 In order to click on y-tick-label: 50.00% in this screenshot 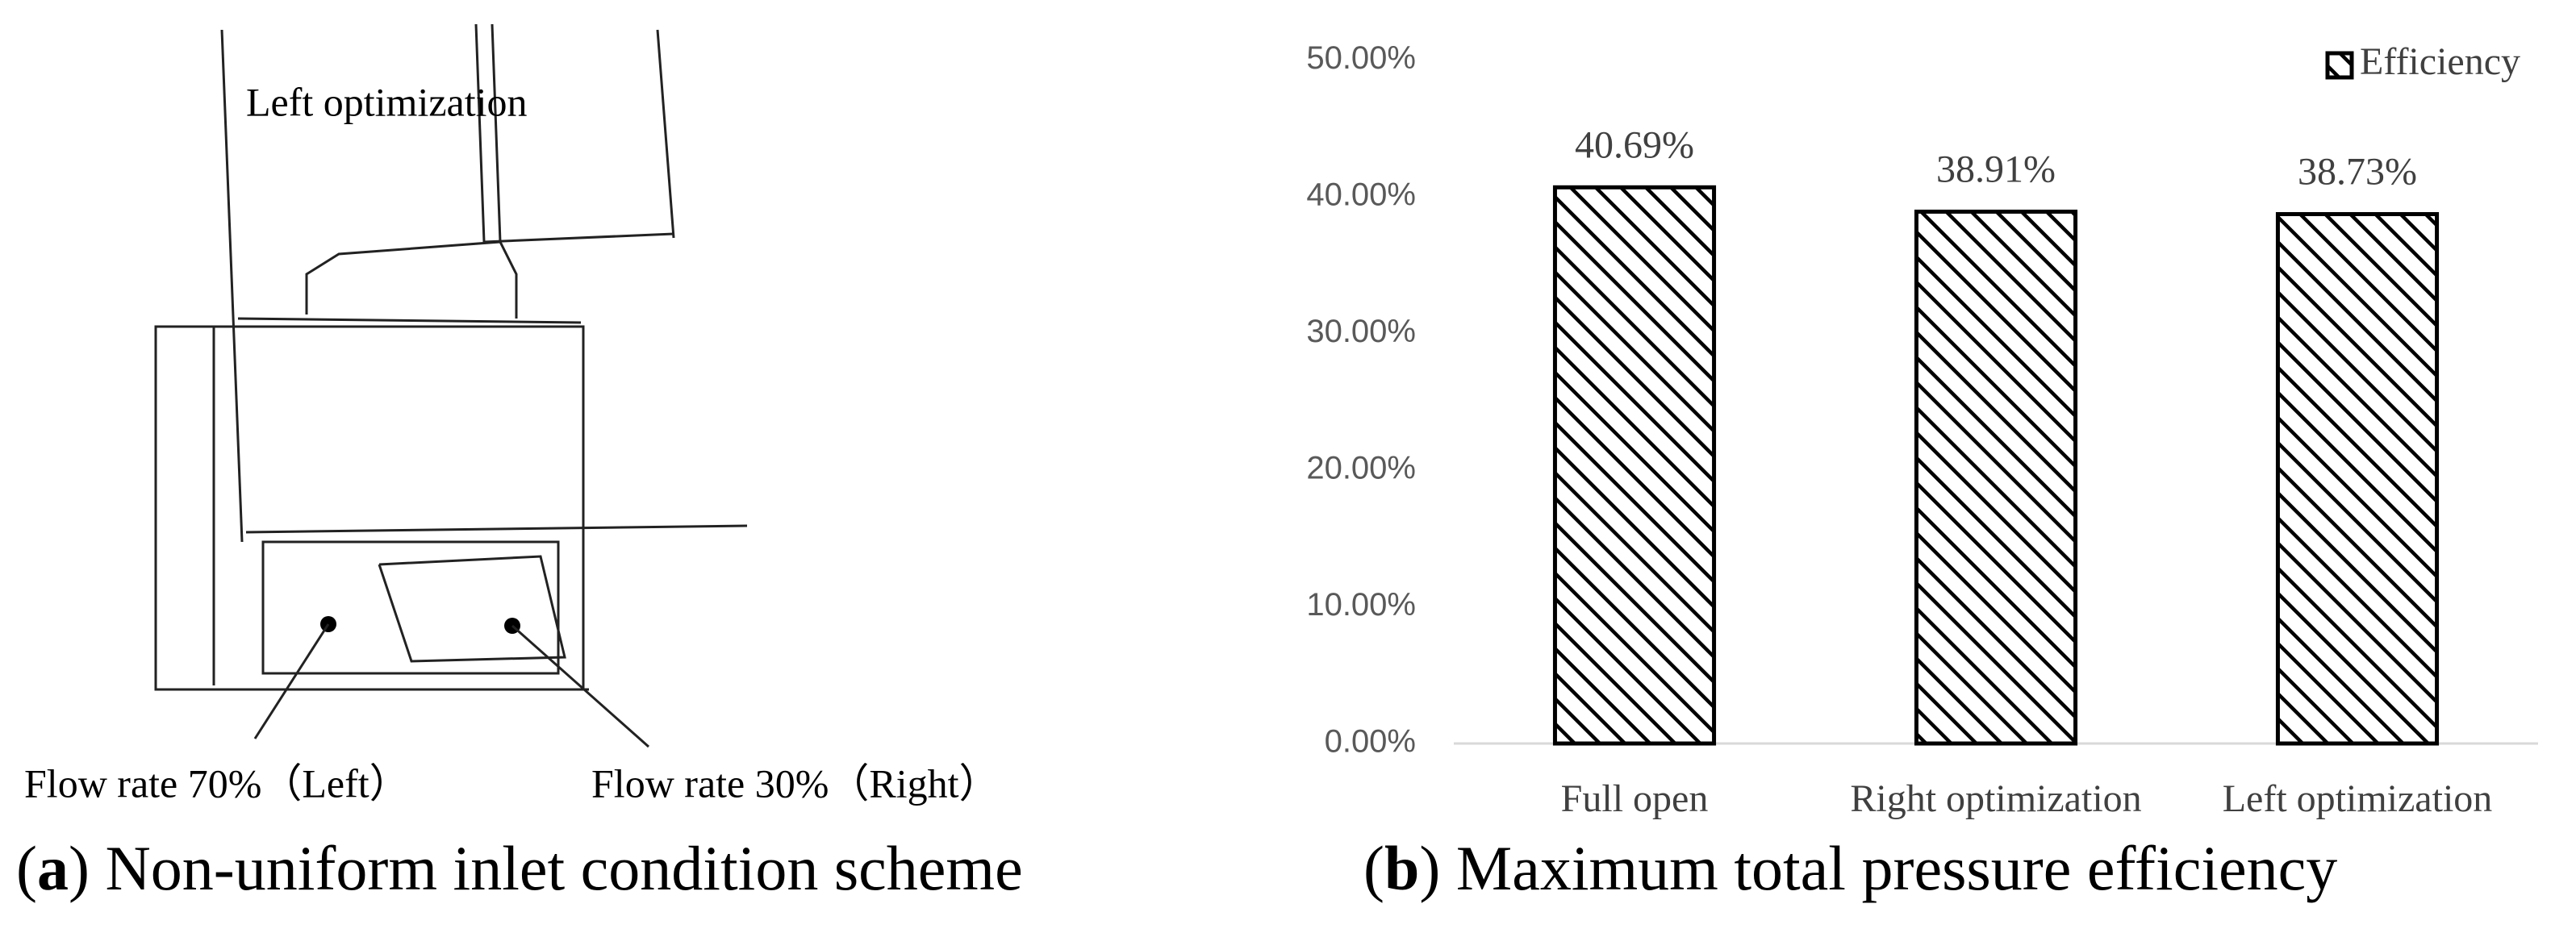, I will do `click(1361, 58)`.